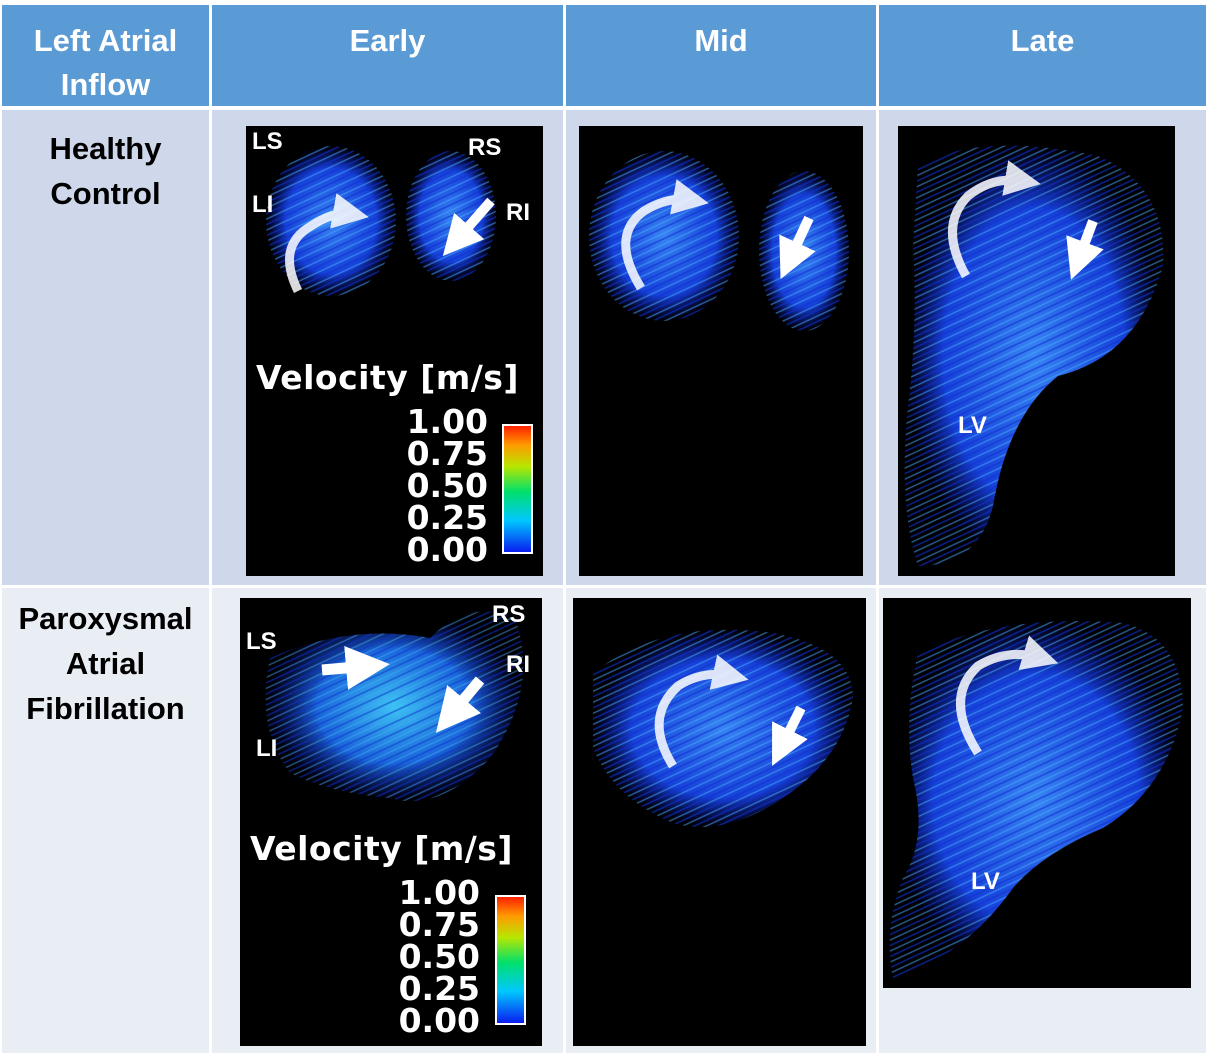 The height and width of the screenshot is (1057, 1211). Describe the element at coordinates (105, 708) in the screenshot. I see `row-header-paf-line-3: Fibrillation` at that location.